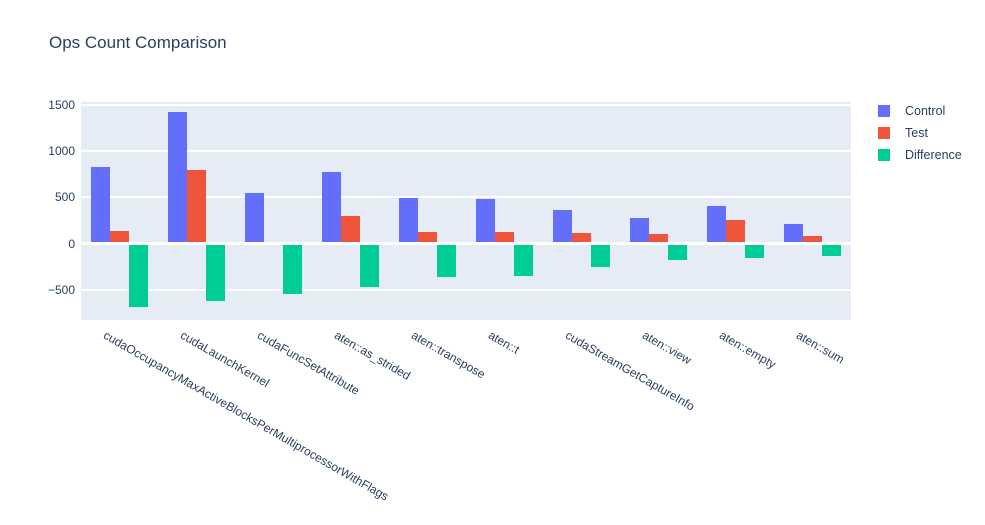 This screenshot has height=525, width=985. What do you see at coordinates (448, 355) in the screenshot?
I see `x-axis-tick-label: aten::transpose` at bounding box center [448, 355].